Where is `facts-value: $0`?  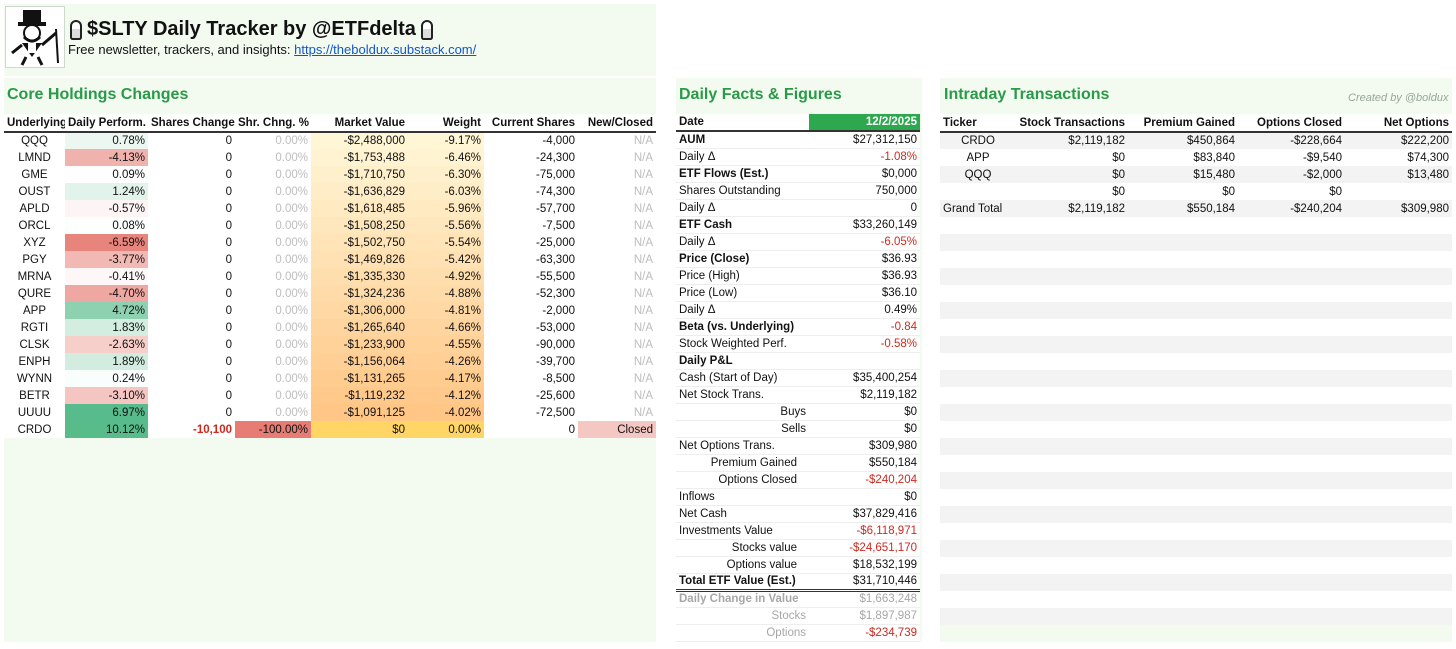 facts-value: $0 is located at coordinates (864, 412).